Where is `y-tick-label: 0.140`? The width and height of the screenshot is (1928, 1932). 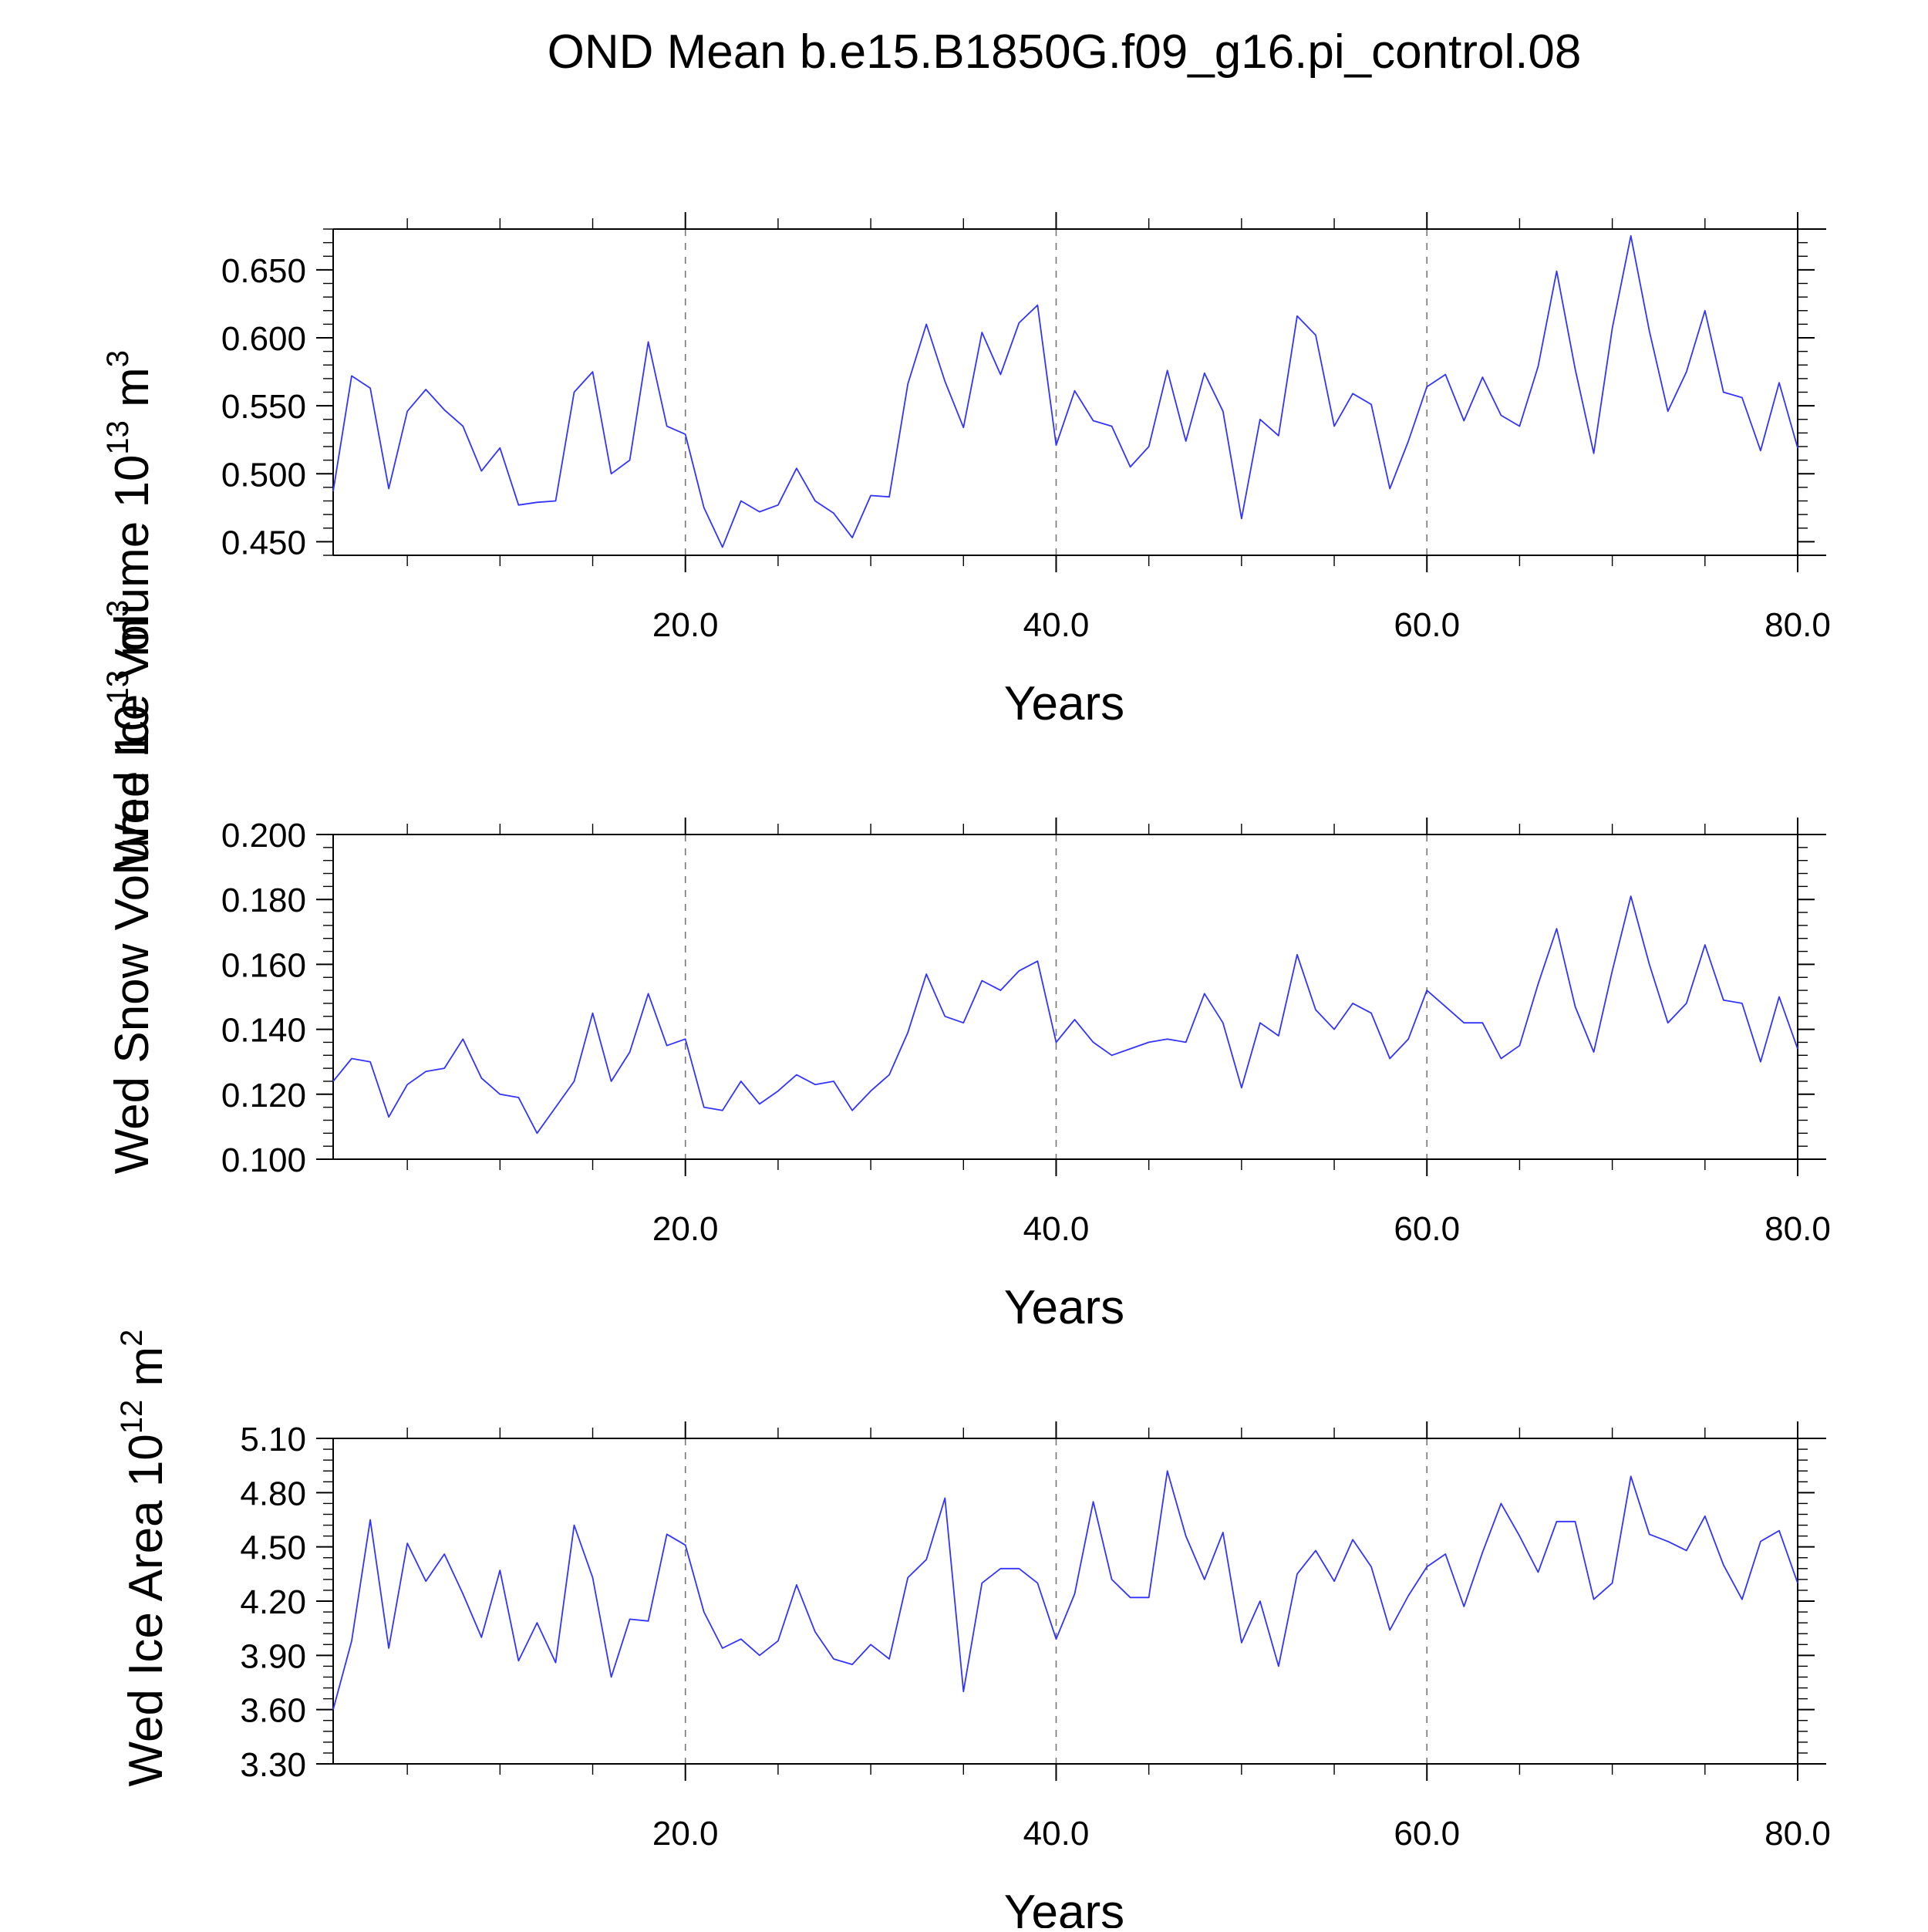
y-tick-label: 0.140 is located at coordinates (263, 1031).